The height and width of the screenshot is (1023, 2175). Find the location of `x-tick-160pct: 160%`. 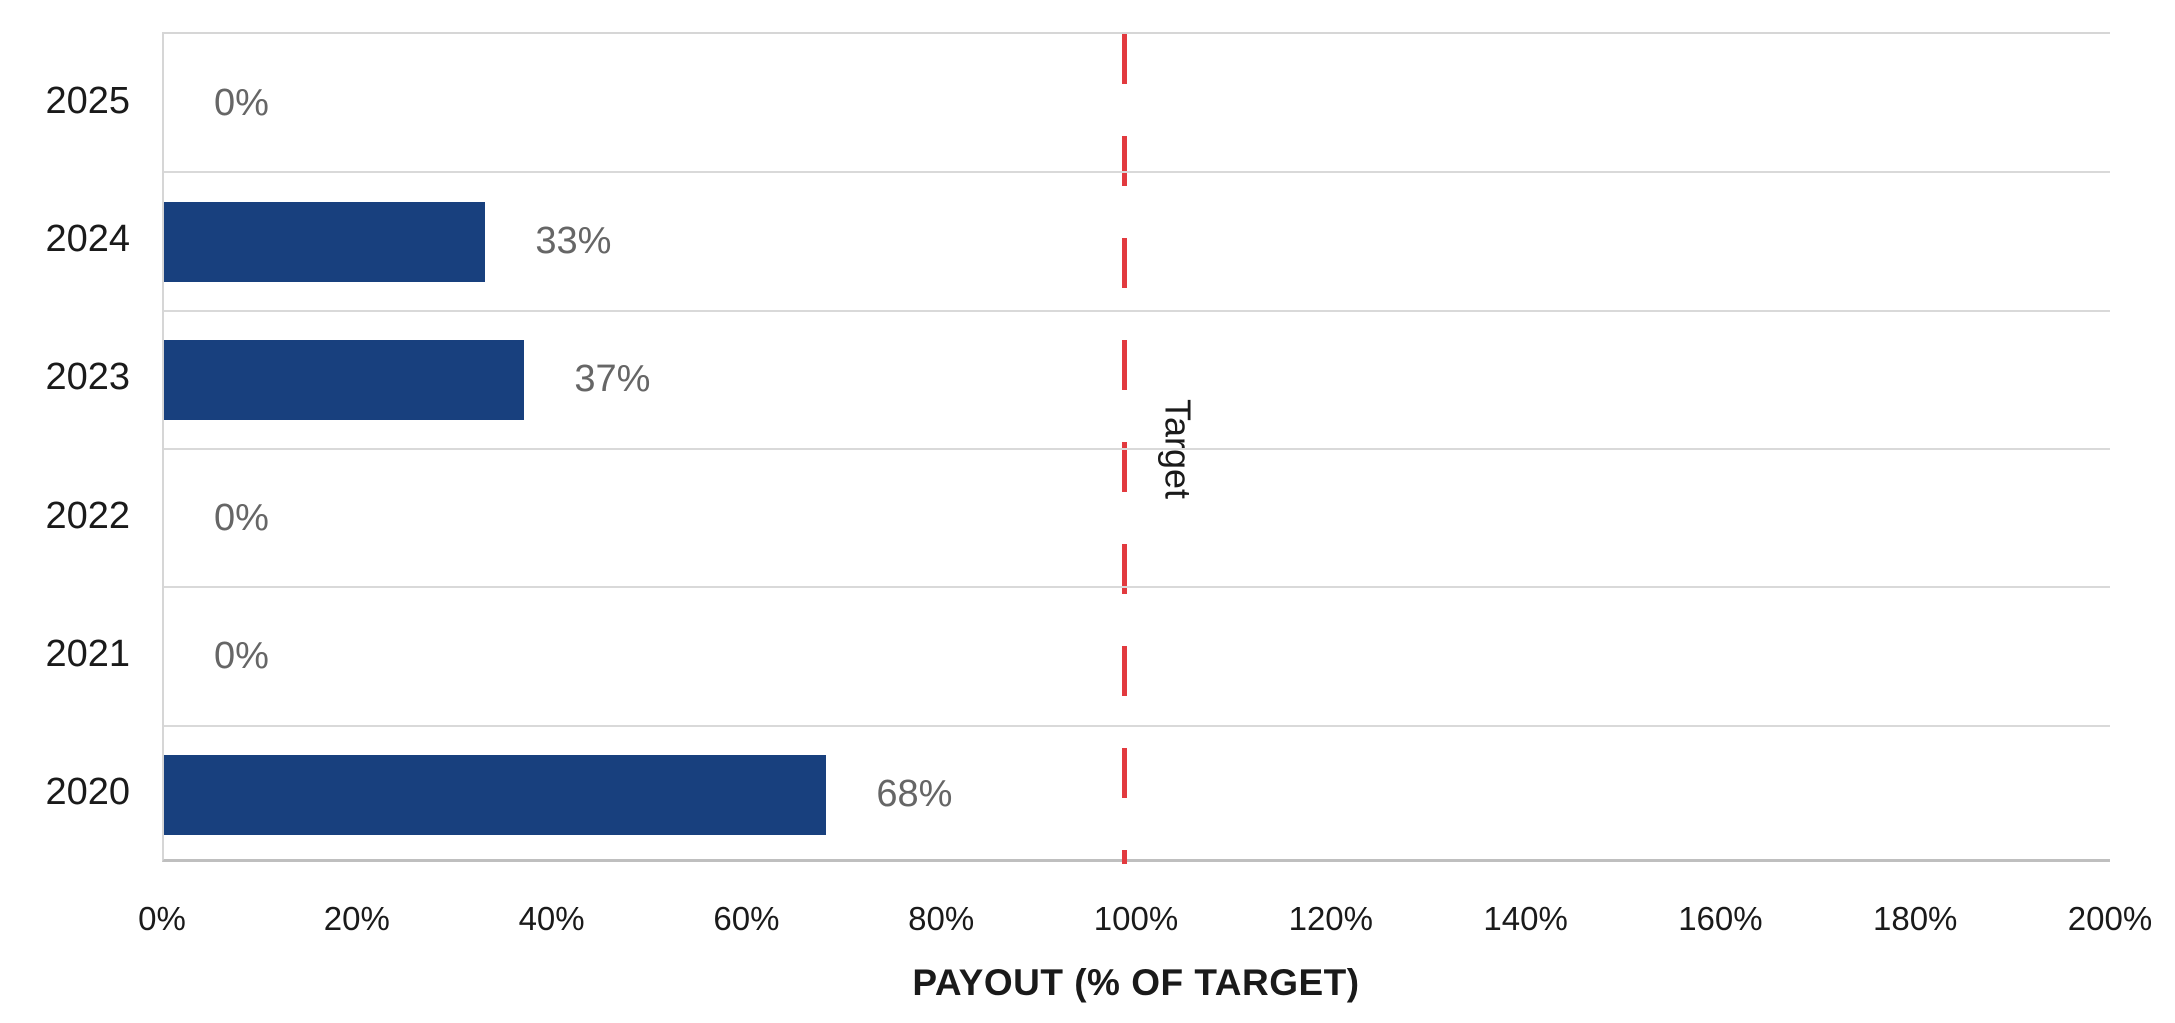

x-tick-160pct: 160% is located at coordinates (1720, 918).